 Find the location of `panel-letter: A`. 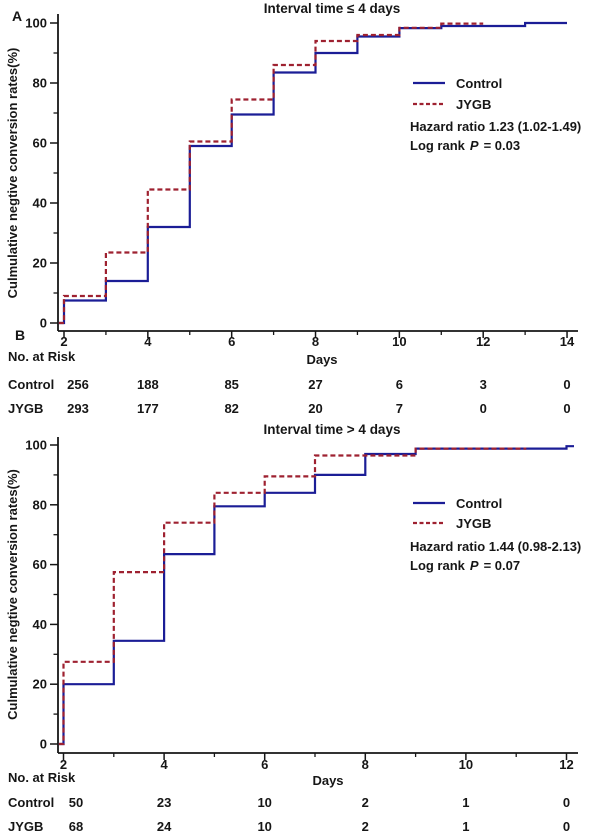

panel-letter: A is located at coordinates (17, 16).